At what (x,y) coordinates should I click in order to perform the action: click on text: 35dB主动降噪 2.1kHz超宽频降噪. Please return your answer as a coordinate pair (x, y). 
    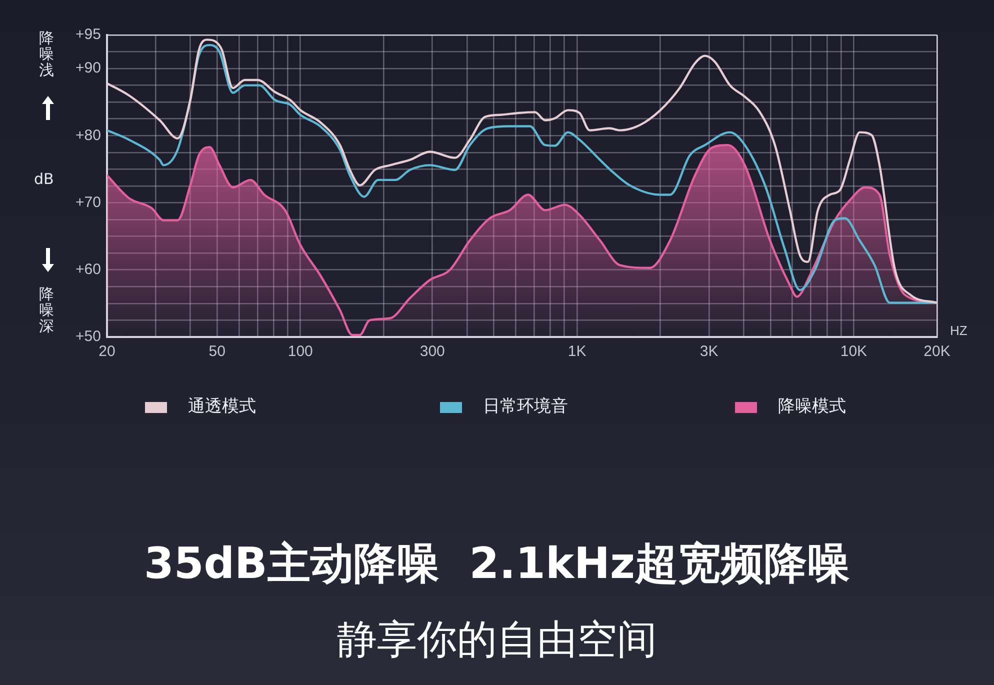
    Looking at the image, I should click on (497, 564).